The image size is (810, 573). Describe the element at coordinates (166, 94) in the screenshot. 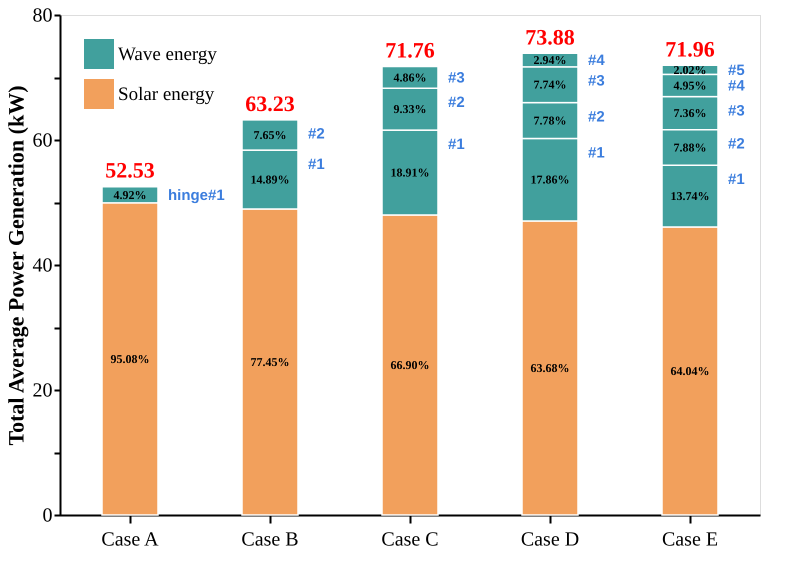

I see `legend-label: Solar energy` at that location.